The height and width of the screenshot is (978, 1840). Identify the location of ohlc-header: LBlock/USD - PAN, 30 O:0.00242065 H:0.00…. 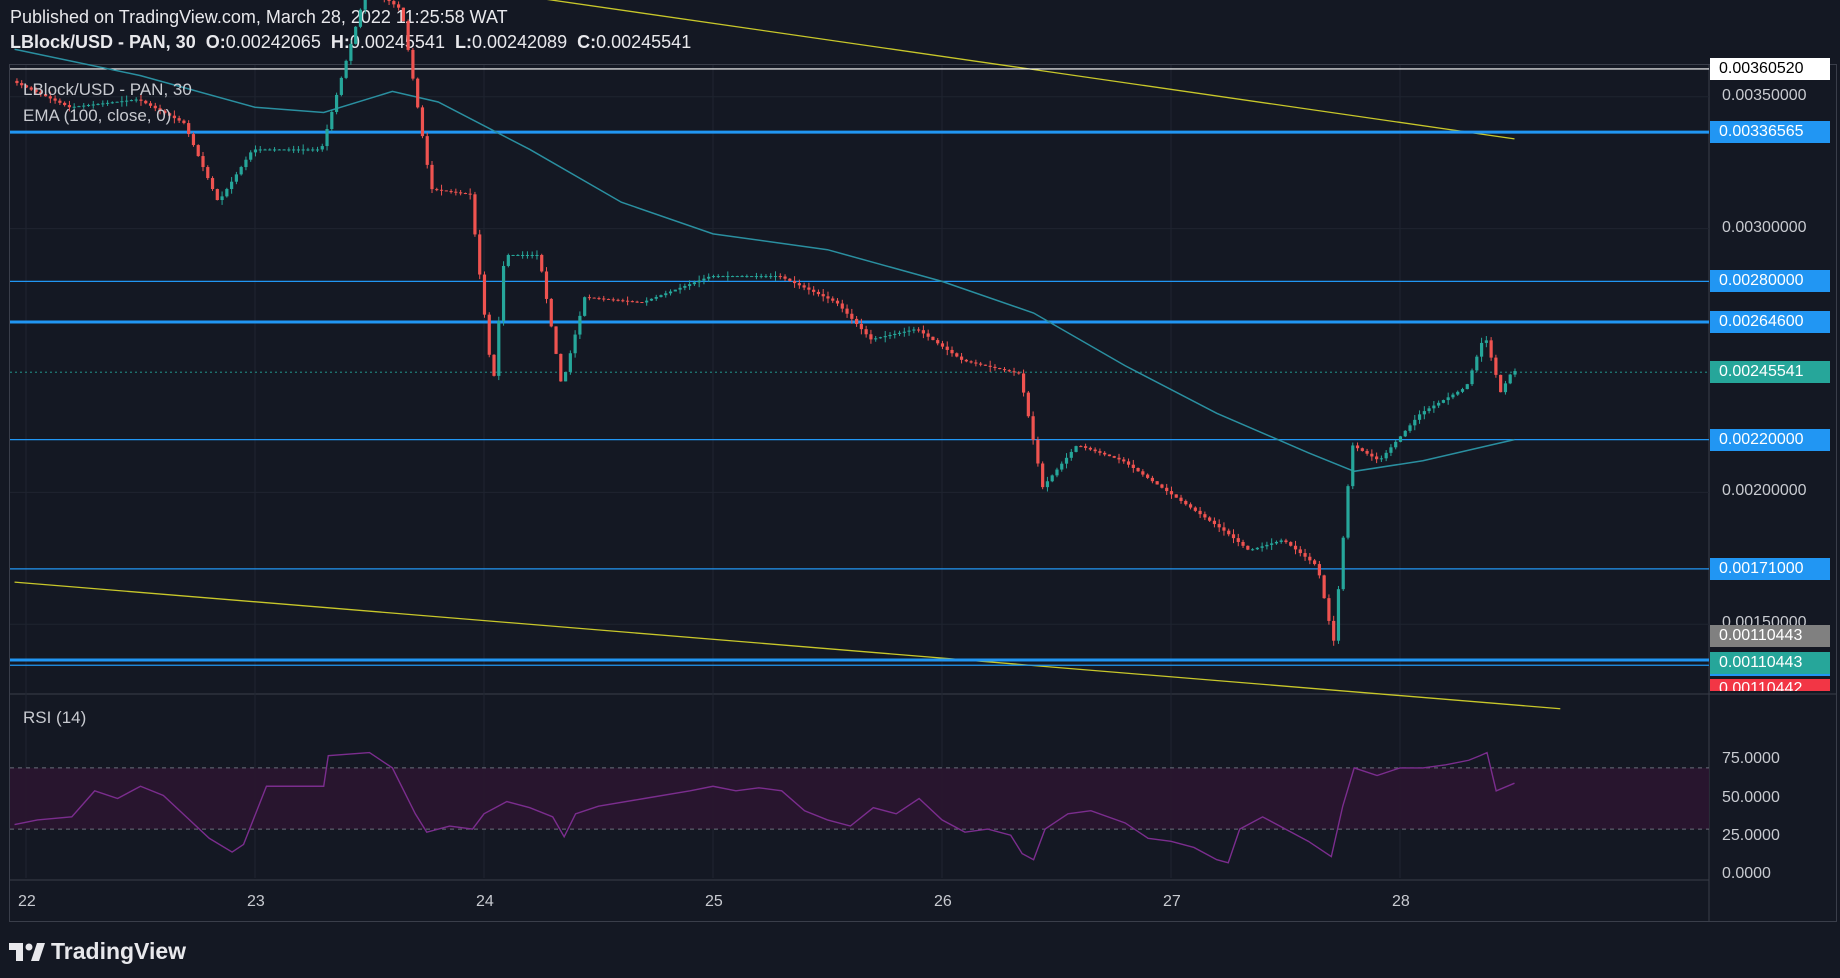
(350, 42).